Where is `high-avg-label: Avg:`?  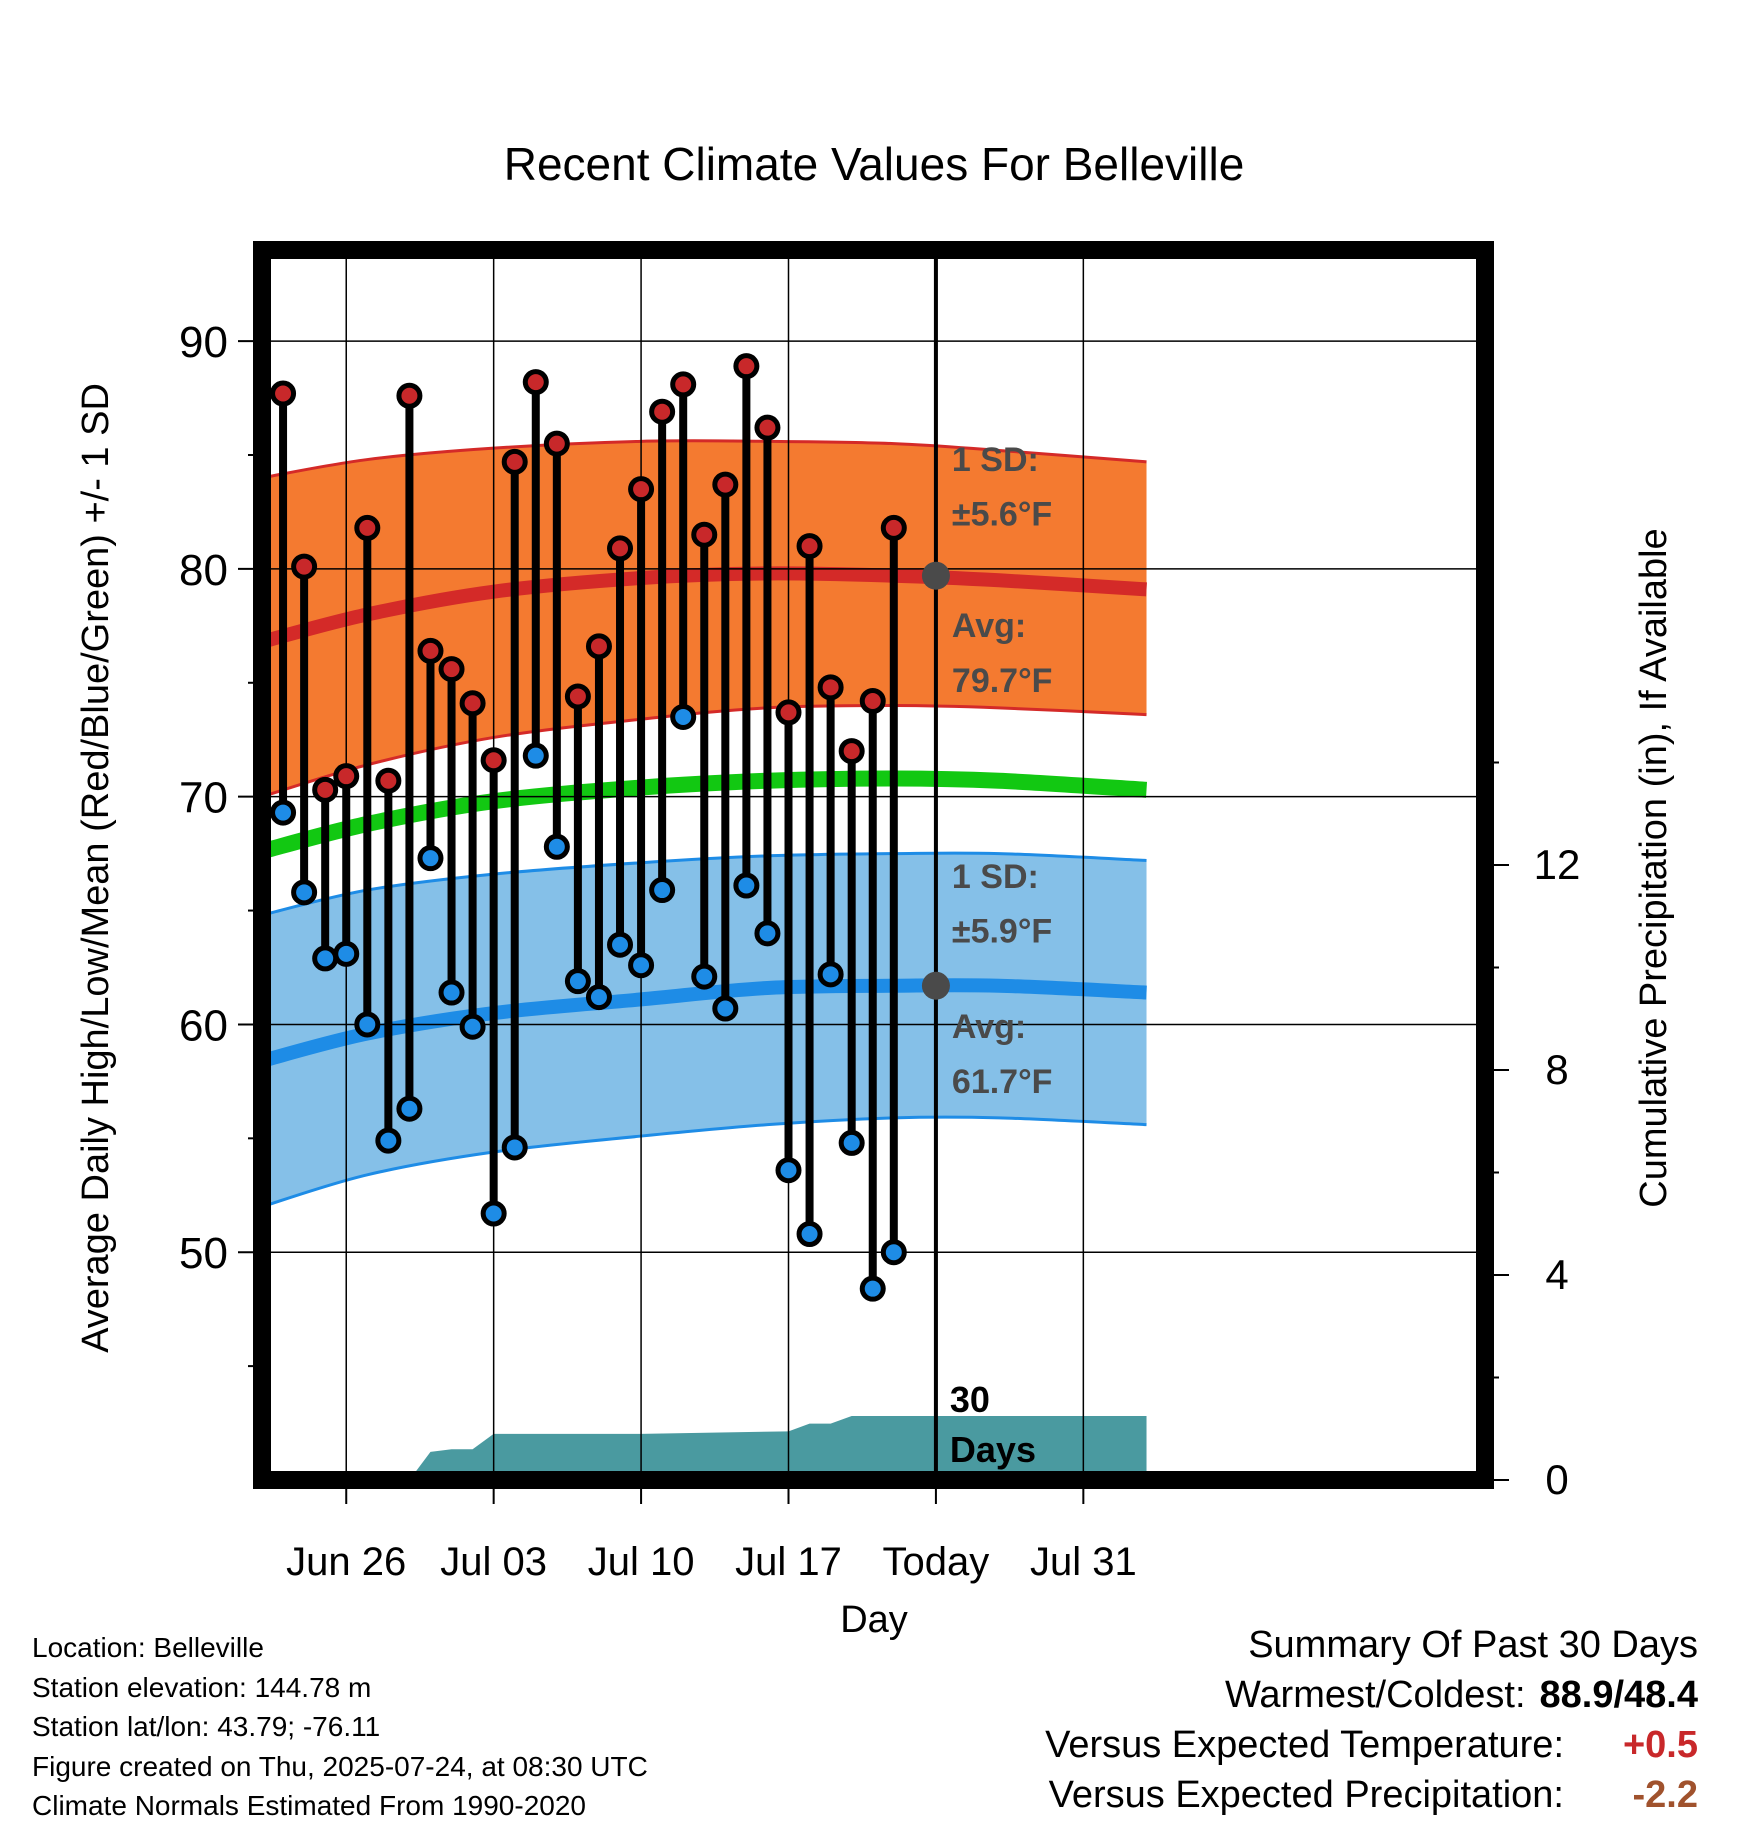 high-avg-label: Avg: is located at coordinates (989, 626).